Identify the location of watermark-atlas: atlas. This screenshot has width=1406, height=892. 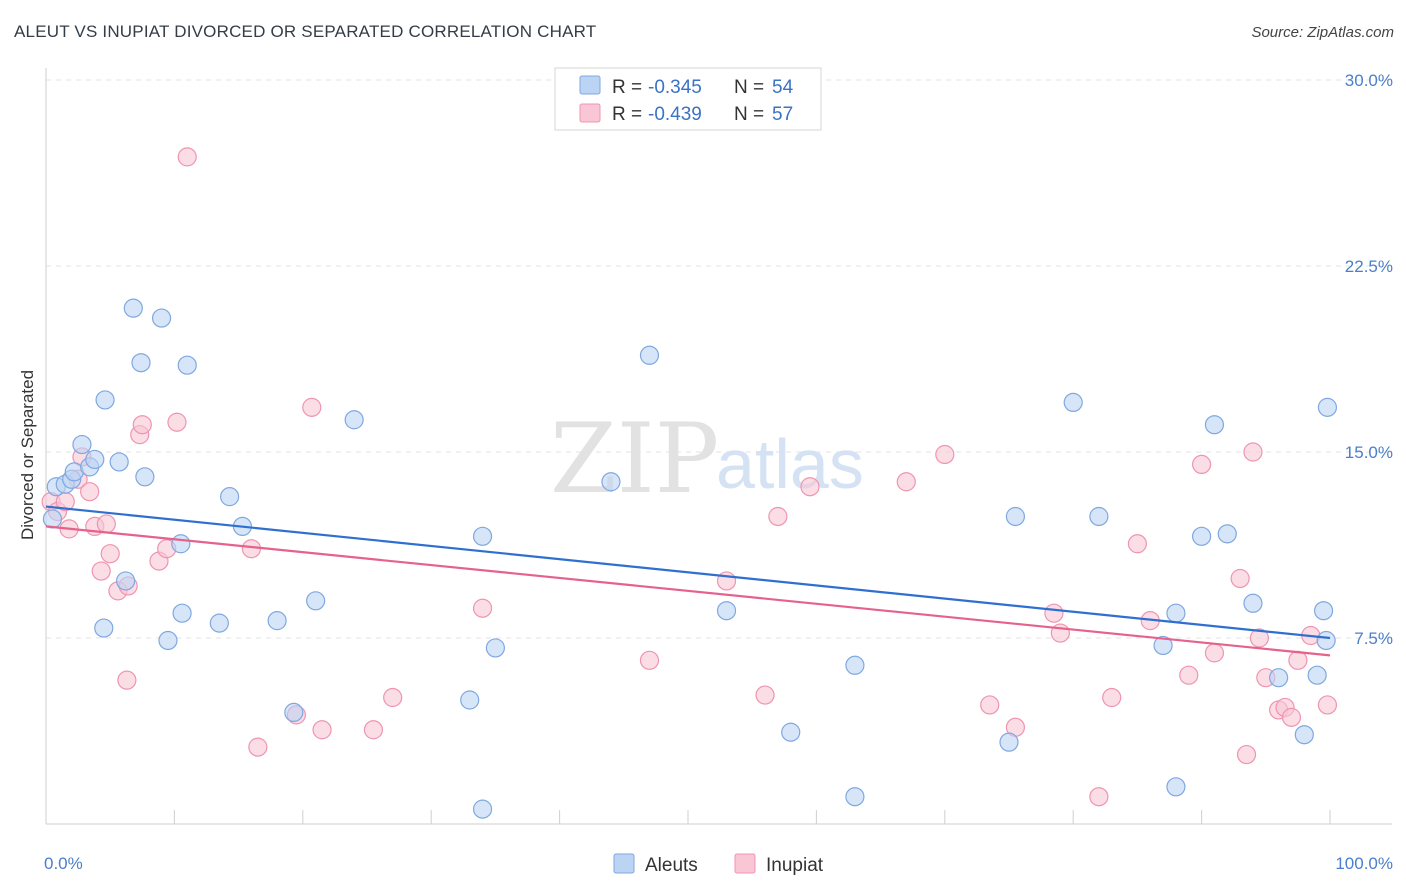
(790, 464).